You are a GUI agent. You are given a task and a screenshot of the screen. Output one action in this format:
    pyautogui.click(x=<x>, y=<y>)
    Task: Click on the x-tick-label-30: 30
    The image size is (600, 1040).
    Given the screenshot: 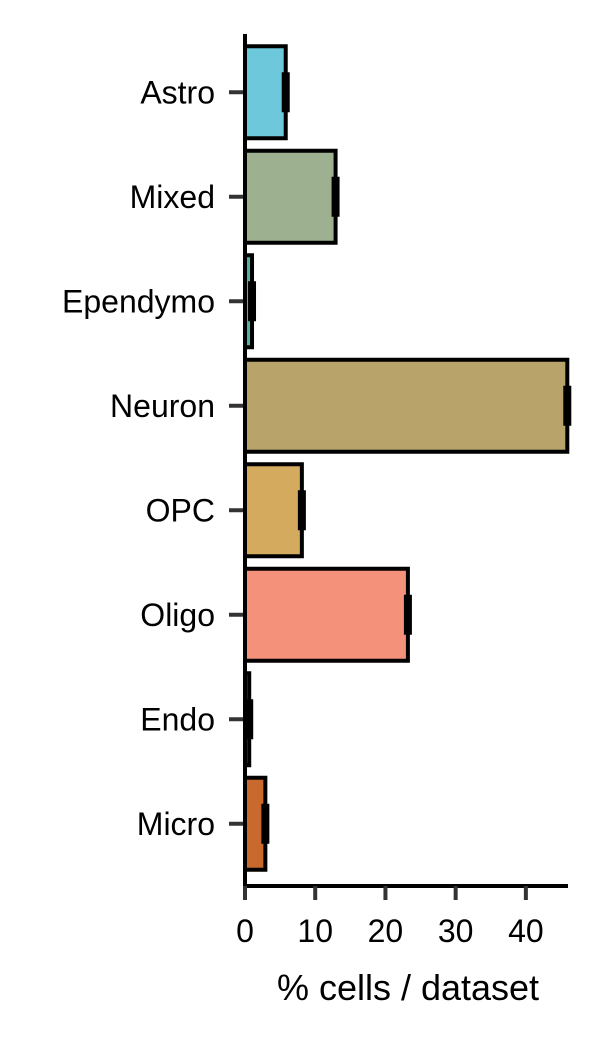 What is the action you would take?
    pyautogui.click(x=456, y=931)
    